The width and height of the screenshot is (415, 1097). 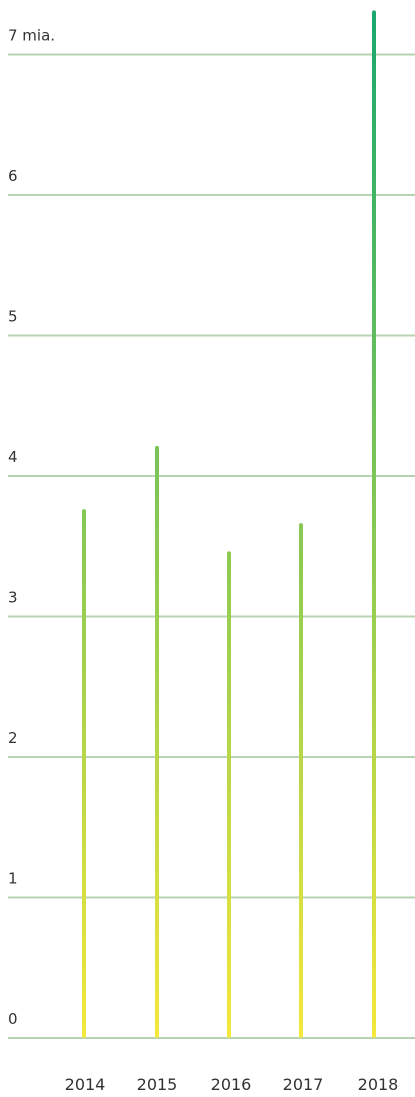 I want to click on y-tick-label: 4, so click(x=13, y=457).